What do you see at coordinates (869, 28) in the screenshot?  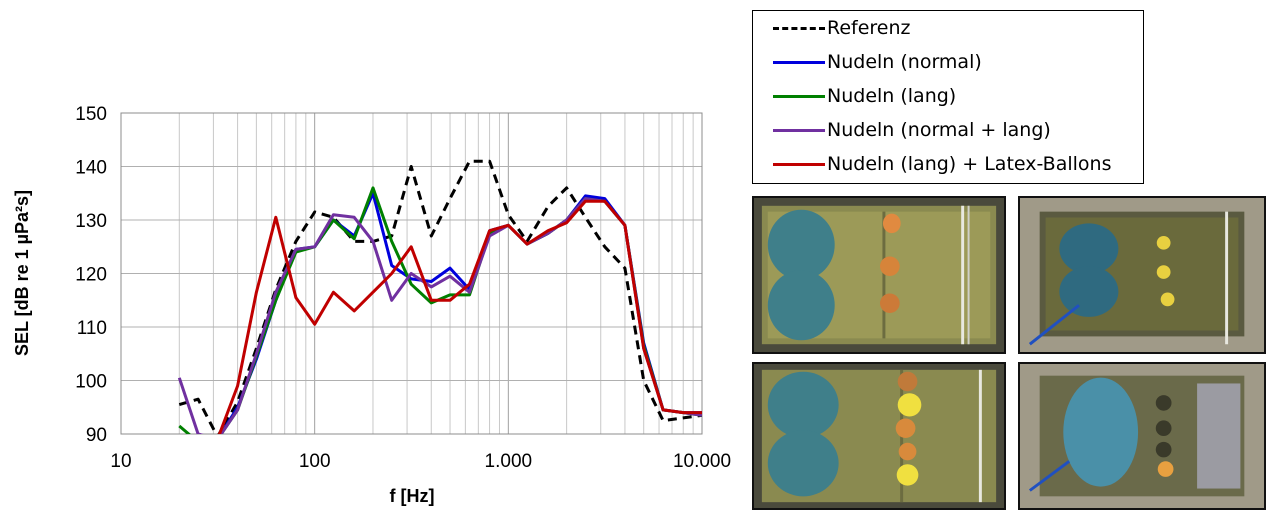 I see `legend-label: Referenz` at bounding box center [869, 28].